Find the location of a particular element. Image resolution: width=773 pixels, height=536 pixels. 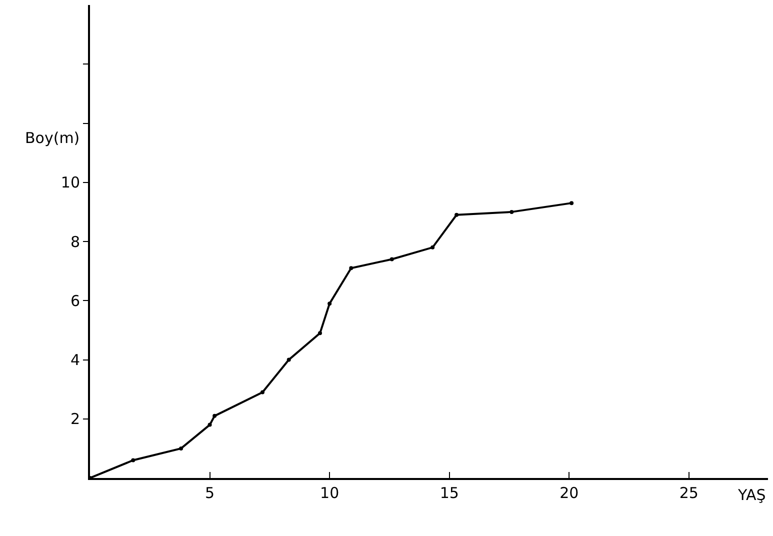

x-tick-label: 25 is located at coordinates (688, 493).